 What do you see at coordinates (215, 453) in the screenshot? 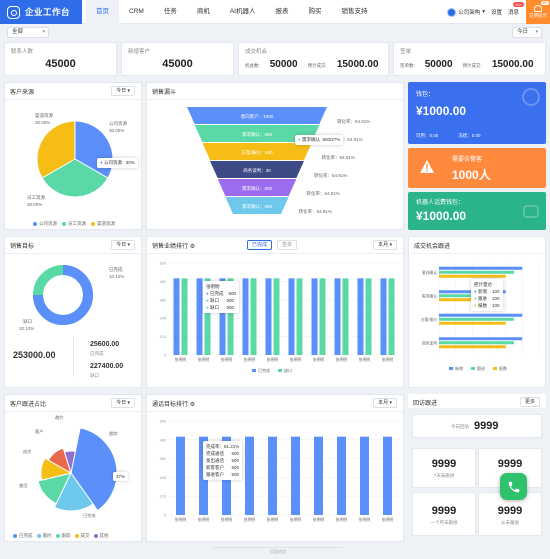
I see `tooltip-label: 完成通话` at bounding box center [215, 453].